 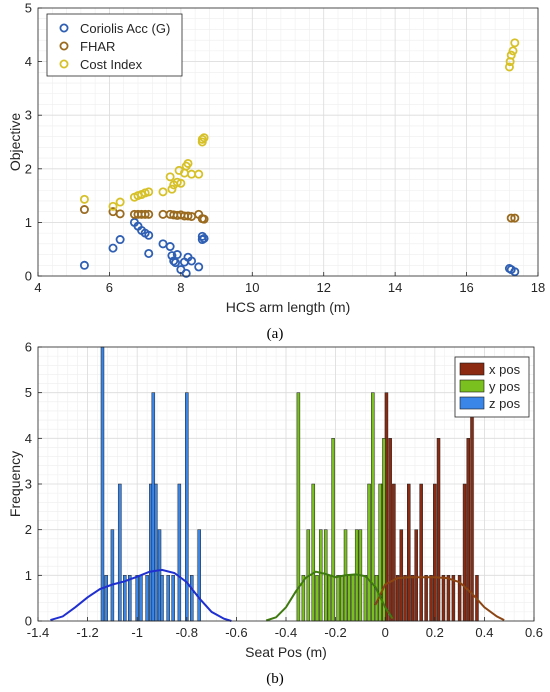 I want to click on legend-label: Cost Index, so click(x=111, y=64).